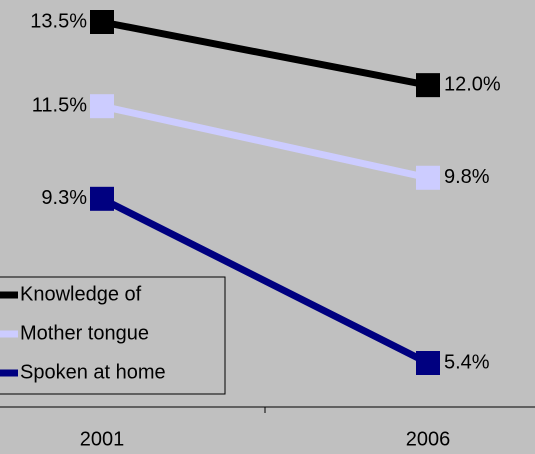 This screenshot has height=454, width=535. I want to click on x-tick-label: 2006, so click(428, 439).